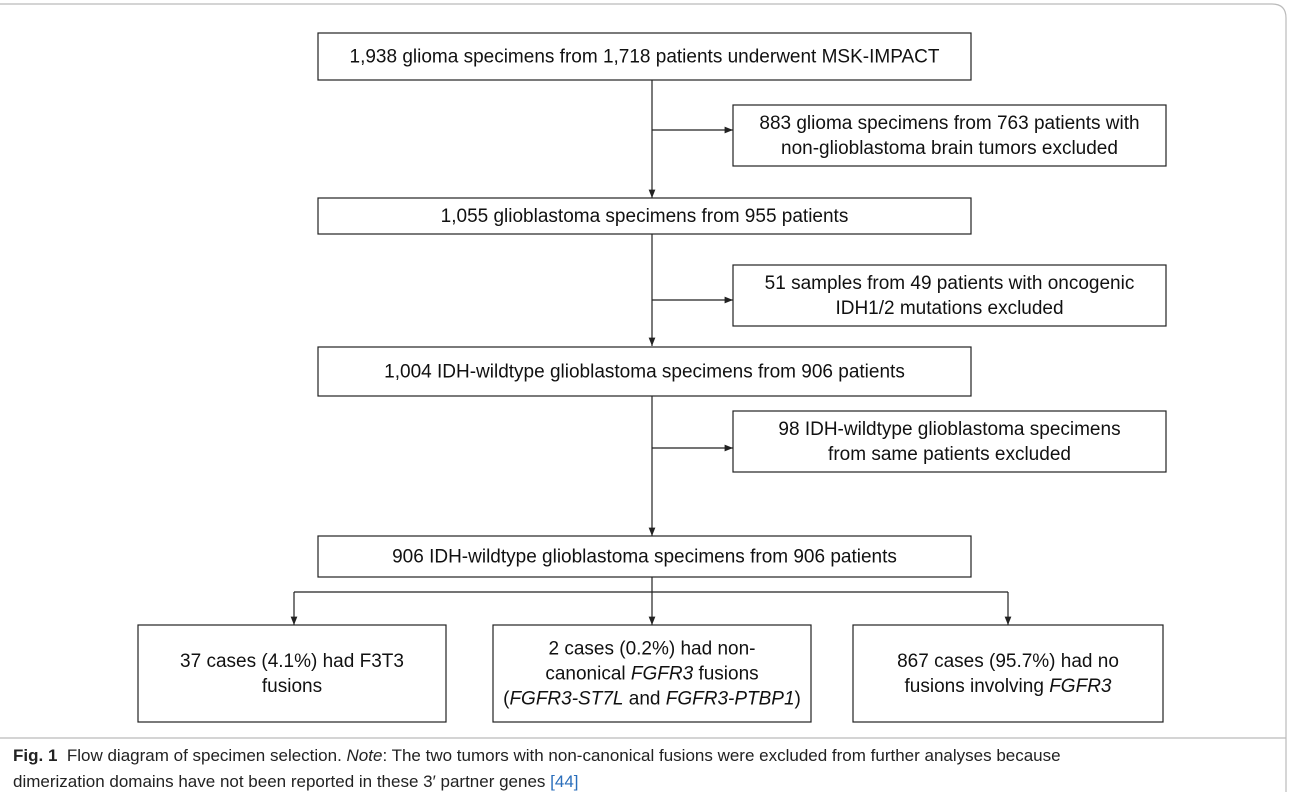 The width and height of the screenshot is (1291, 801). Describe the element at coordinates (566, 699) in the screenshot. I see `text-segment: FGFR3-ST7L` at that location.